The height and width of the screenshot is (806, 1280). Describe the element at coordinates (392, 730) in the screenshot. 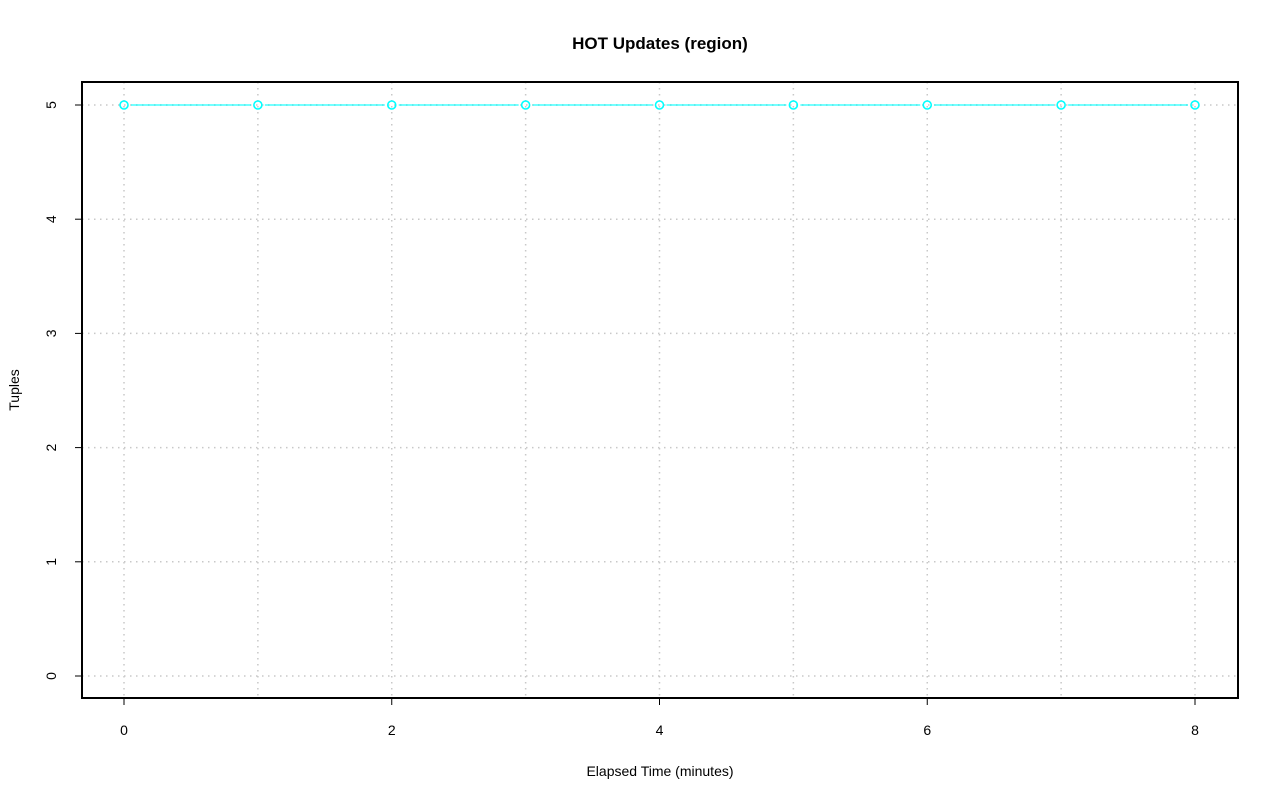

I see `x-tick-label: 2` at that location.